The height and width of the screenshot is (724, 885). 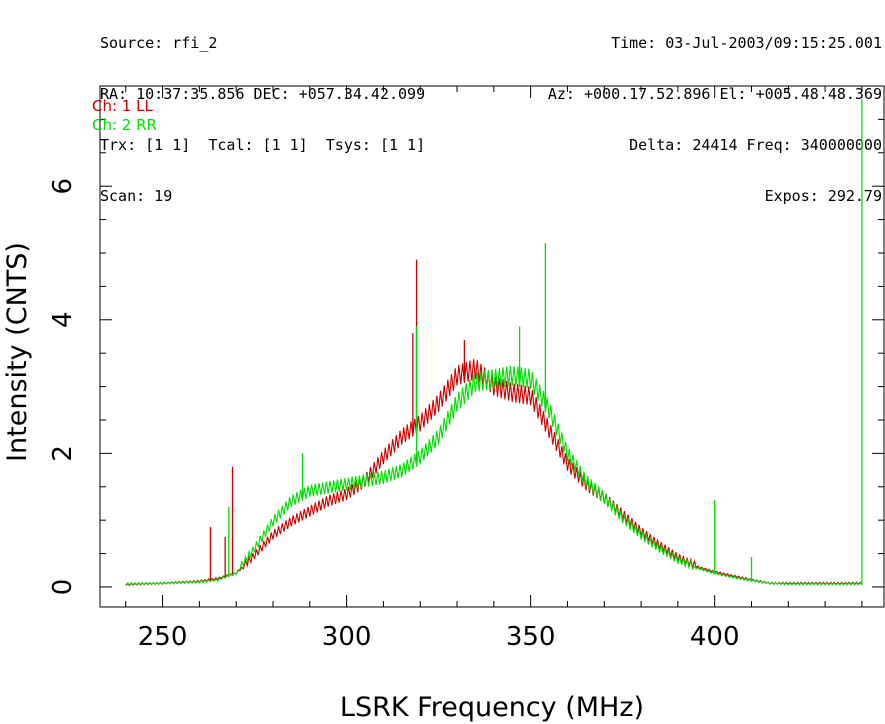 I want to click on legend-entry-2: Ch: 2 RR, so click(x=124, y=125).